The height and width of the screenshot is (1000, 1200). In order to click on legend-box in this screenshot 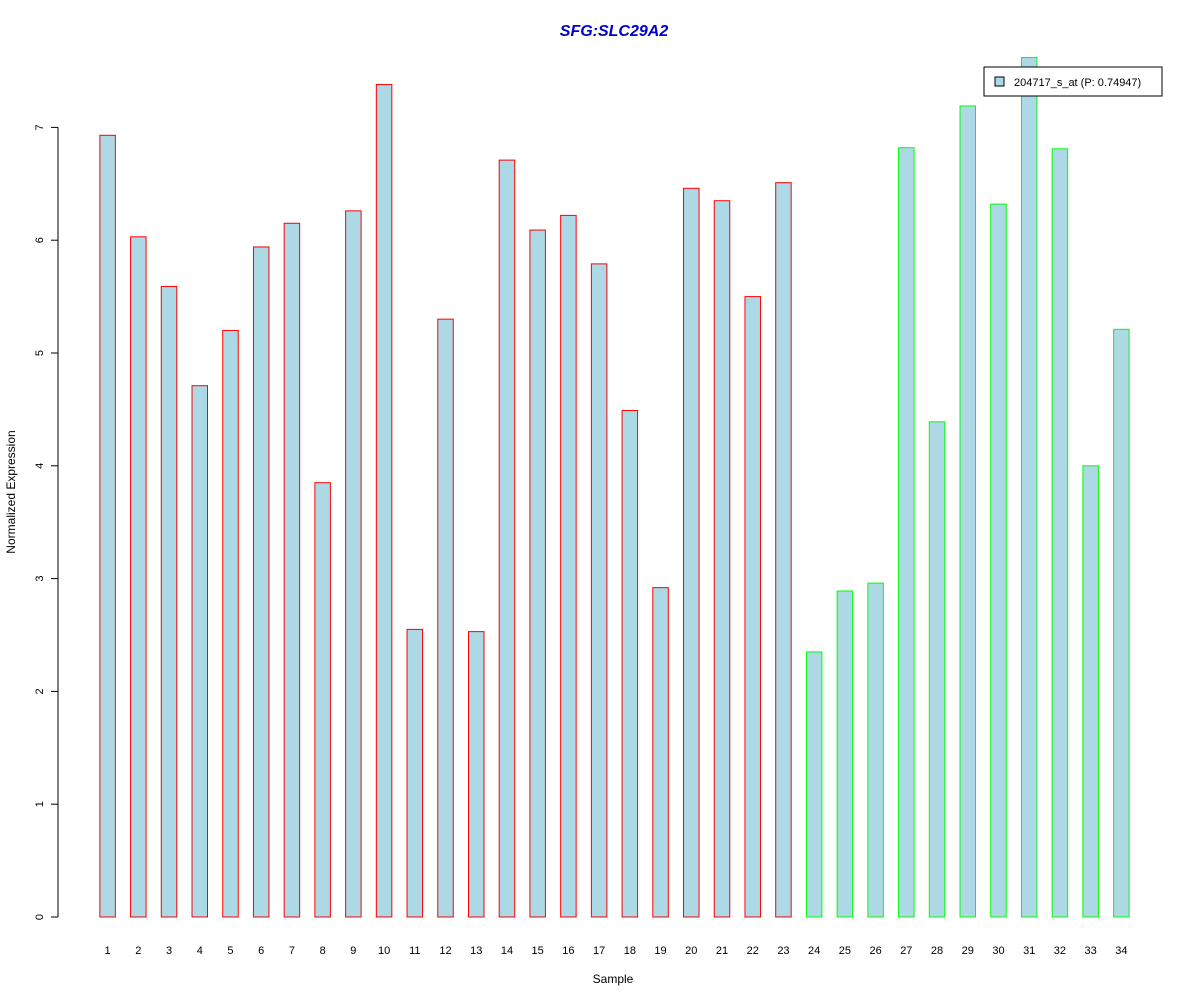, I will do `click(1073, 81)`.